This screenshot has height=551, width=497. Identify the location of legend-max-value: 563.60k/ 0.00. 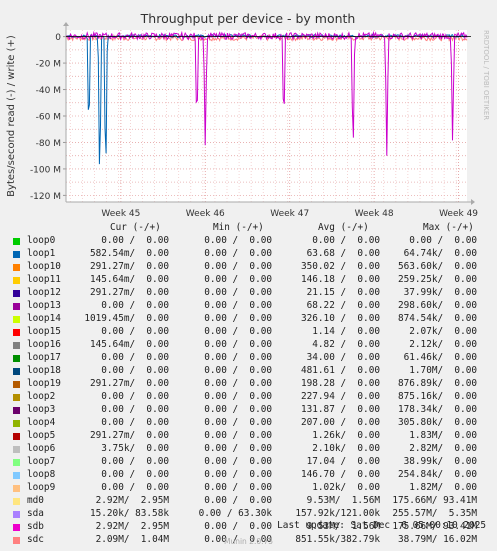
(437, 266).